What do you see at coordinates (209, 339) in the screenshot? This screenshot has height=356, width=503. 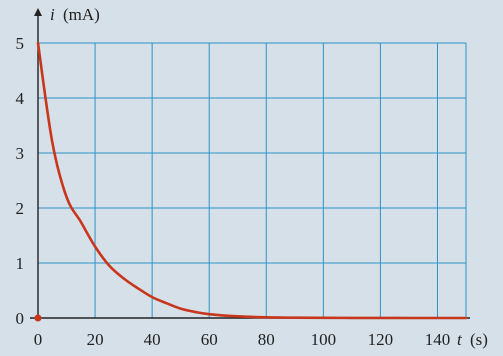 I see `x-tick-label: 60` at bounding box center [209, 339].